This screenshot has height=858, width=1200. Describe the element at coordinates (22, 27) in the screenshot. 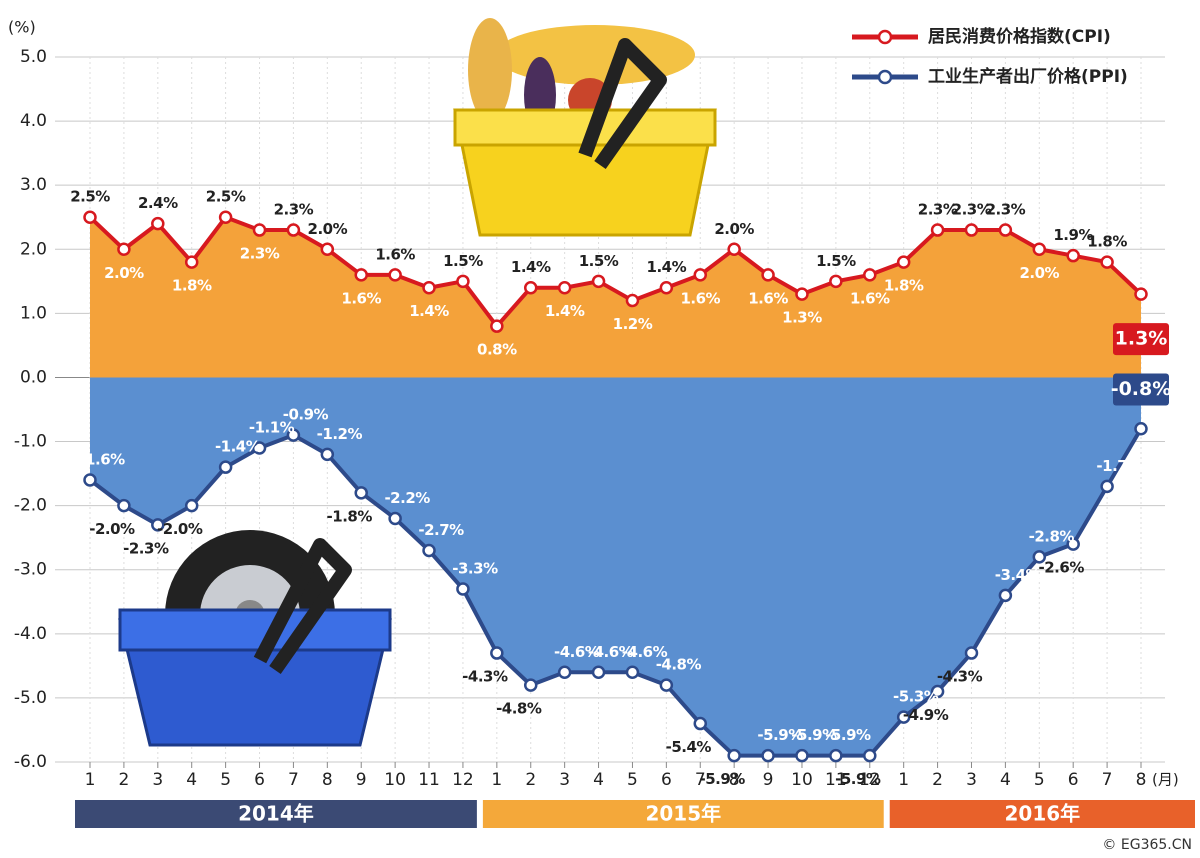

I see `y-axis-unit: (%)` at that location.